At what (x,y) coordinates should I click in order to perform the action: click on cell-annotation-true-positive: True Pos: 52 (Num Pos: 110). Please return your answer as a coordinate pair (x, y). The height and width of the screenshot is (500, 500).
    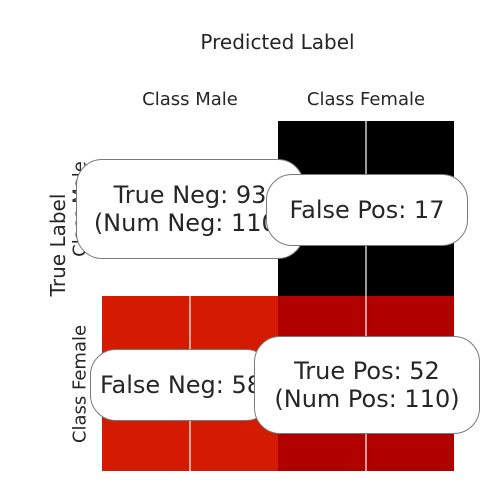
    Looking at the image, I should click on (367, 385).